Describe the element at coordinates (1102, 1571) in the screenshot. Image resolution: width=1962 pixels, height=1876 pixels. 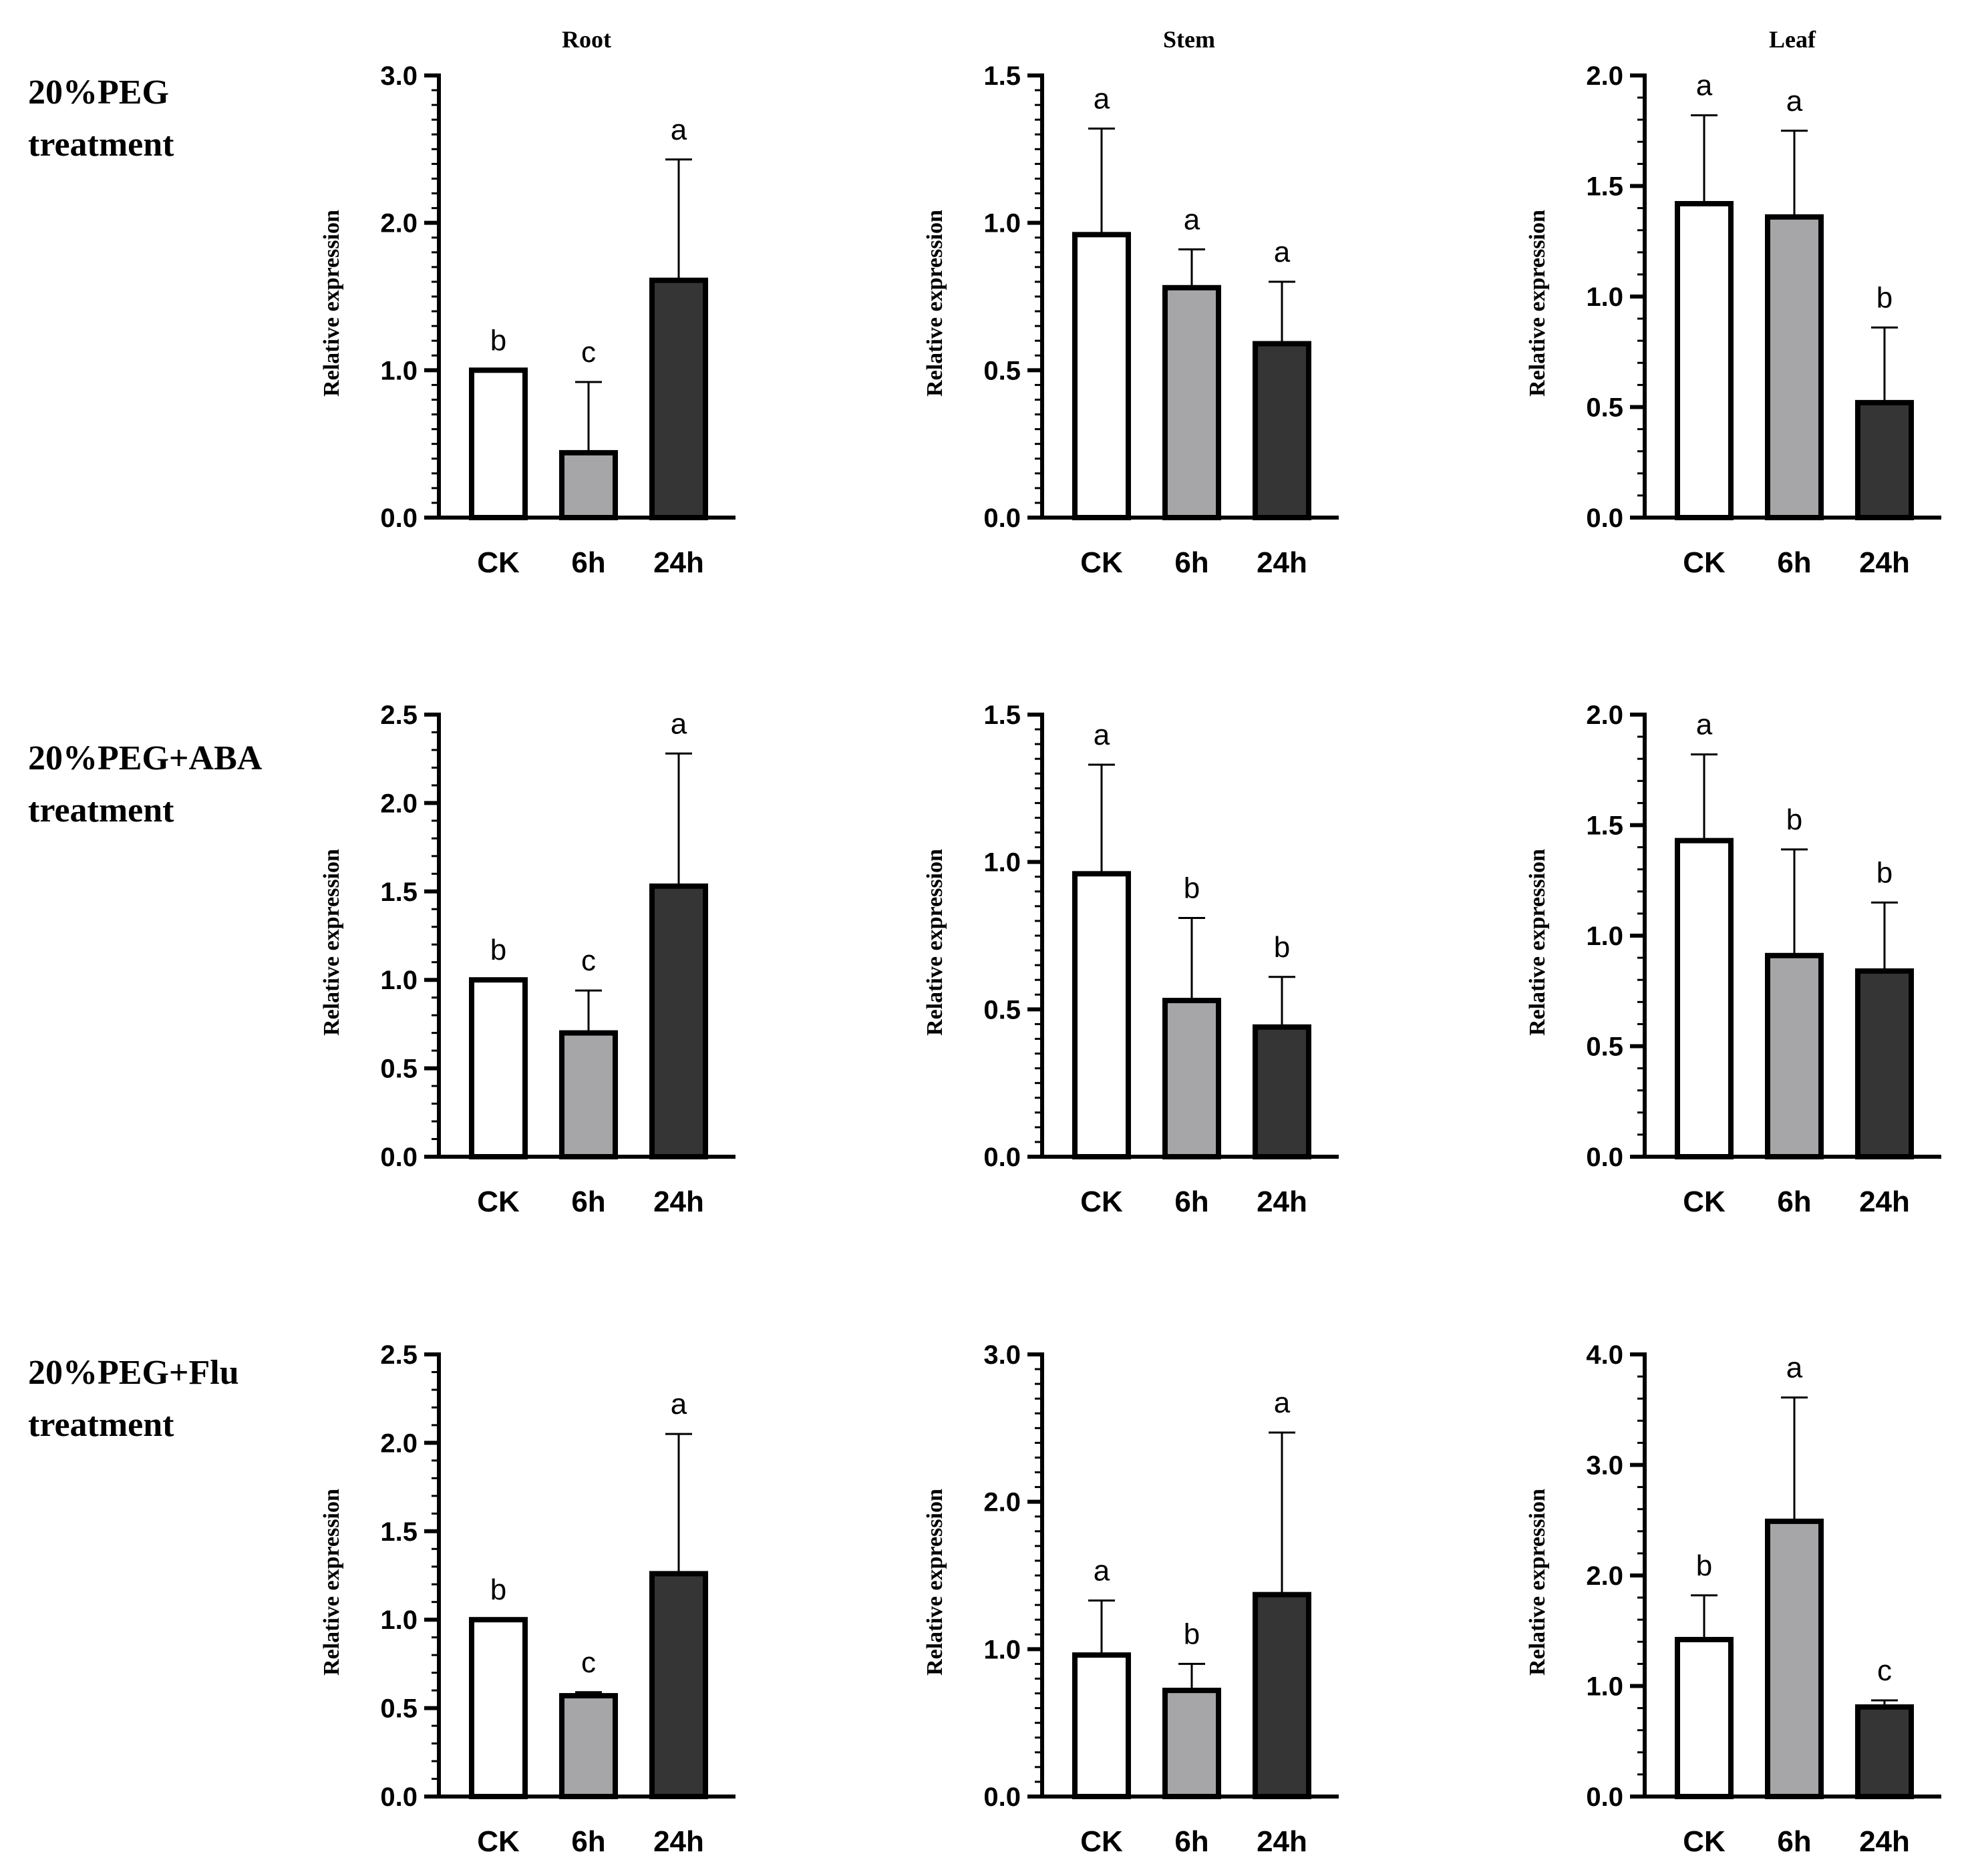
I see `chart-3-stem-sig-letter-ck: a` at that location.